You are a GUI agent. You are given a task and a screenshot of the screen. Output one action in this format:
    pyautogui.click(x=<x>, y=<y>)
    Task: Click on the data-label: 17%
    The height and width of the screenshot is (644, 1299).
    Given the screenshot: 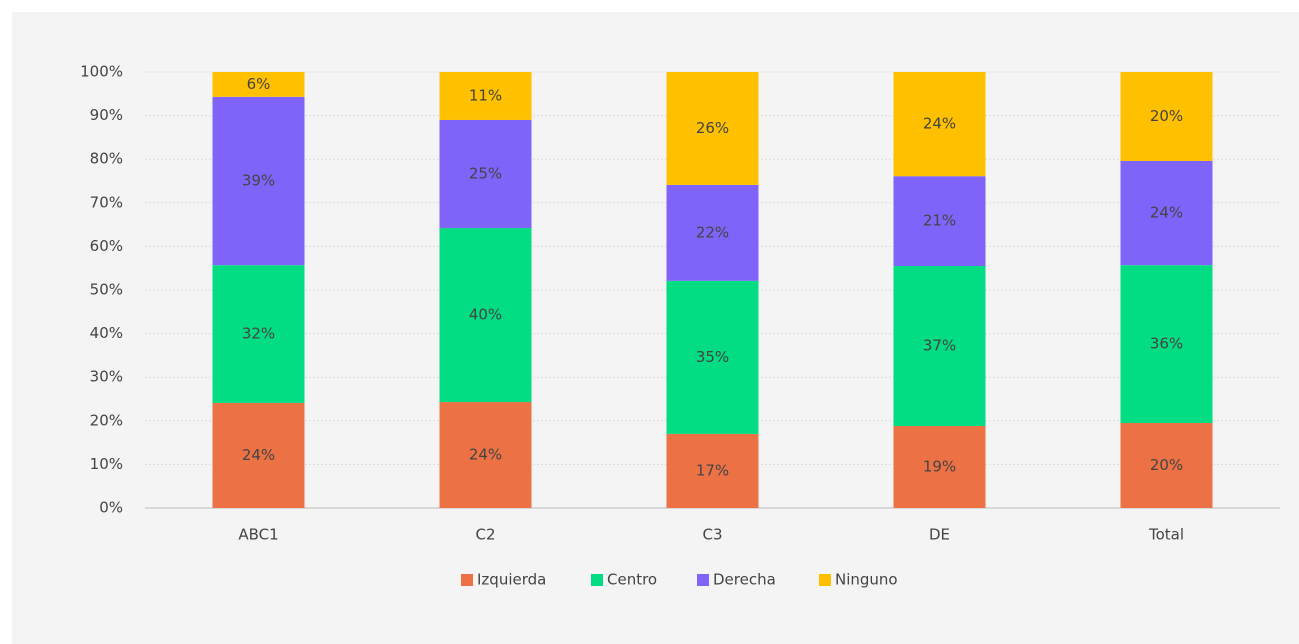 What is the action you would take?
    pyautogui.click(x=712, y=470)
    